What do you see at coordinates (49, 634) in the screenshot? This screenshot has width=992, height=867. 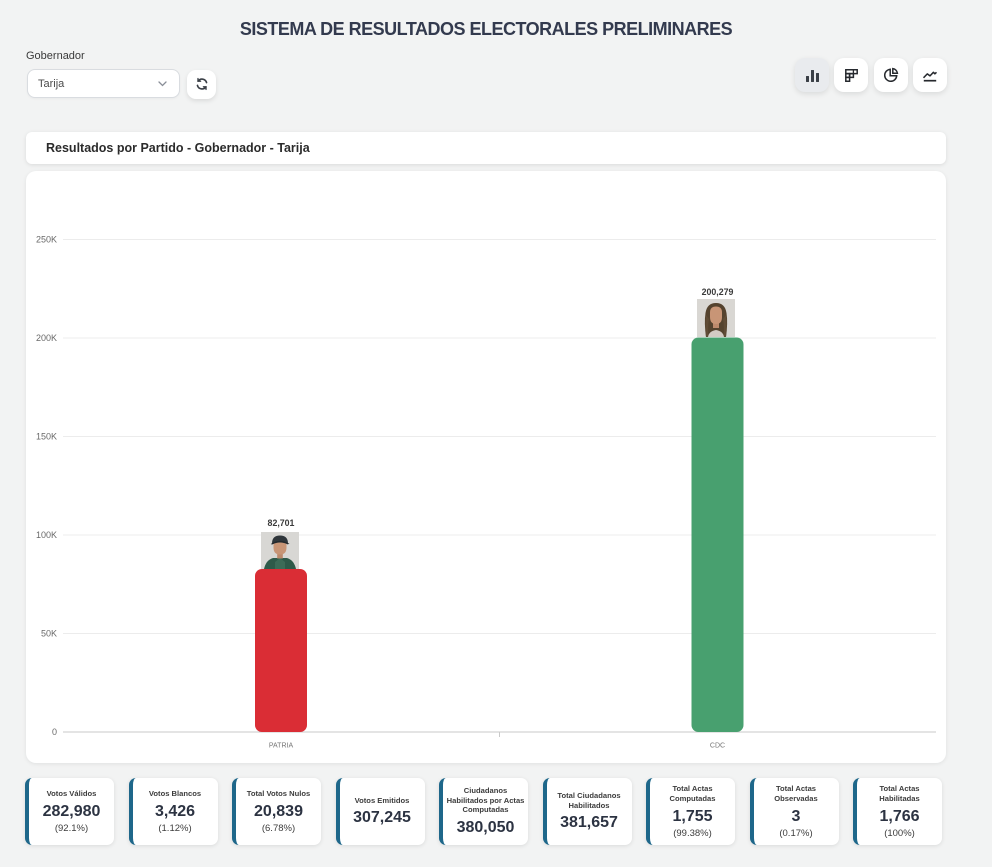 I see `svg-text: 50K` at bounding box center [49, 634].